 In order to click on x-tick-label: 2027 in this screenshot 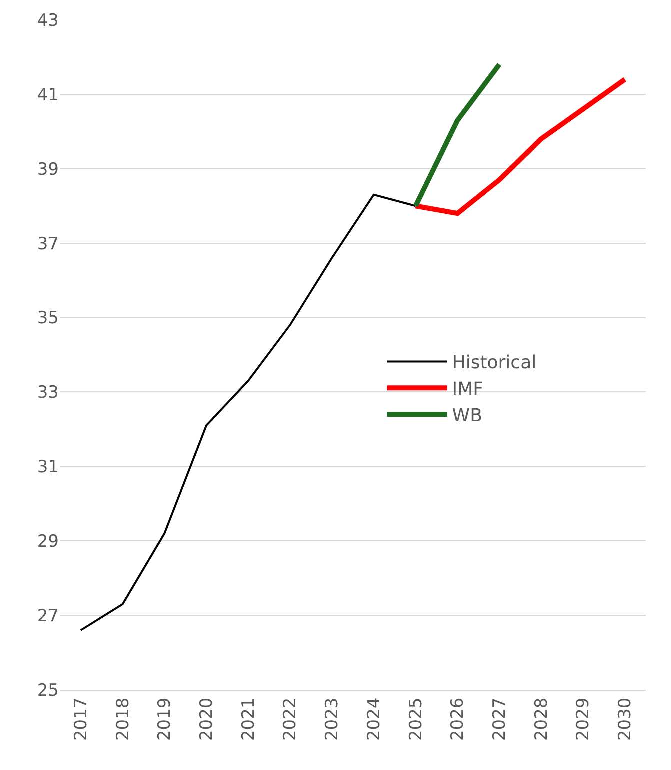, I will do `click(500, 720)`.